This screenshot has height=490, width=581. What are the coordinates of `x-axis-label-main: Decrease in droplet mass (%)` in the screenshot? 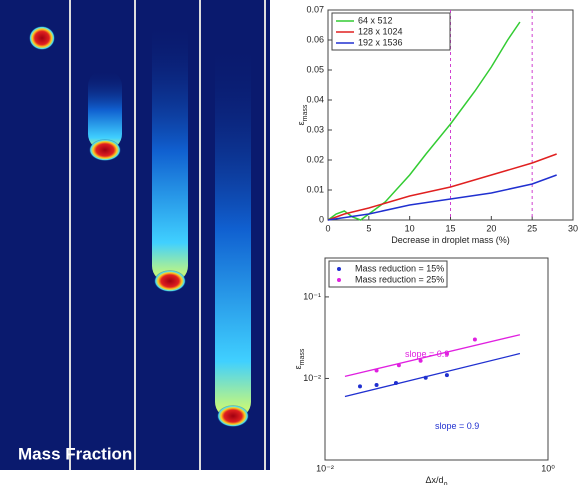 It's located at (450, 240).